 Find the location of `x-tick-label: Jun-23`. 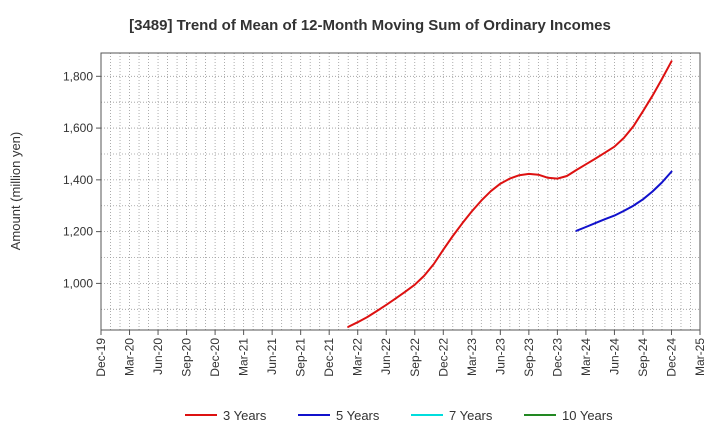

x-tick-label: Jun-23 is located at coordinates (500, 356).